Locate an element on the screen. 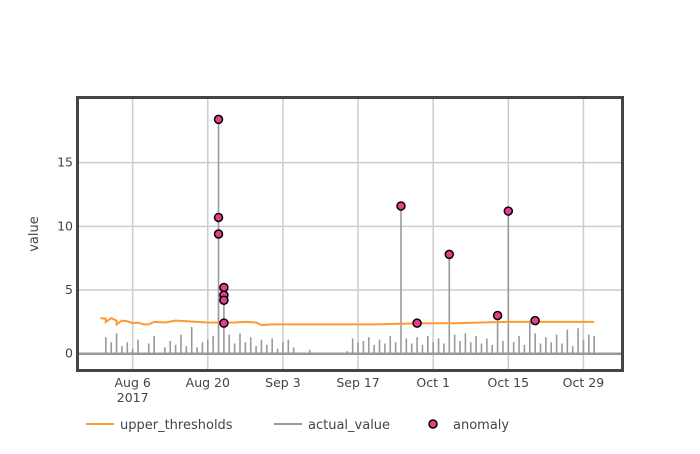 Image resolution: width=700 pixels, height=454 pixels. legend-item: anomaly is located at coordinates (468, 425).